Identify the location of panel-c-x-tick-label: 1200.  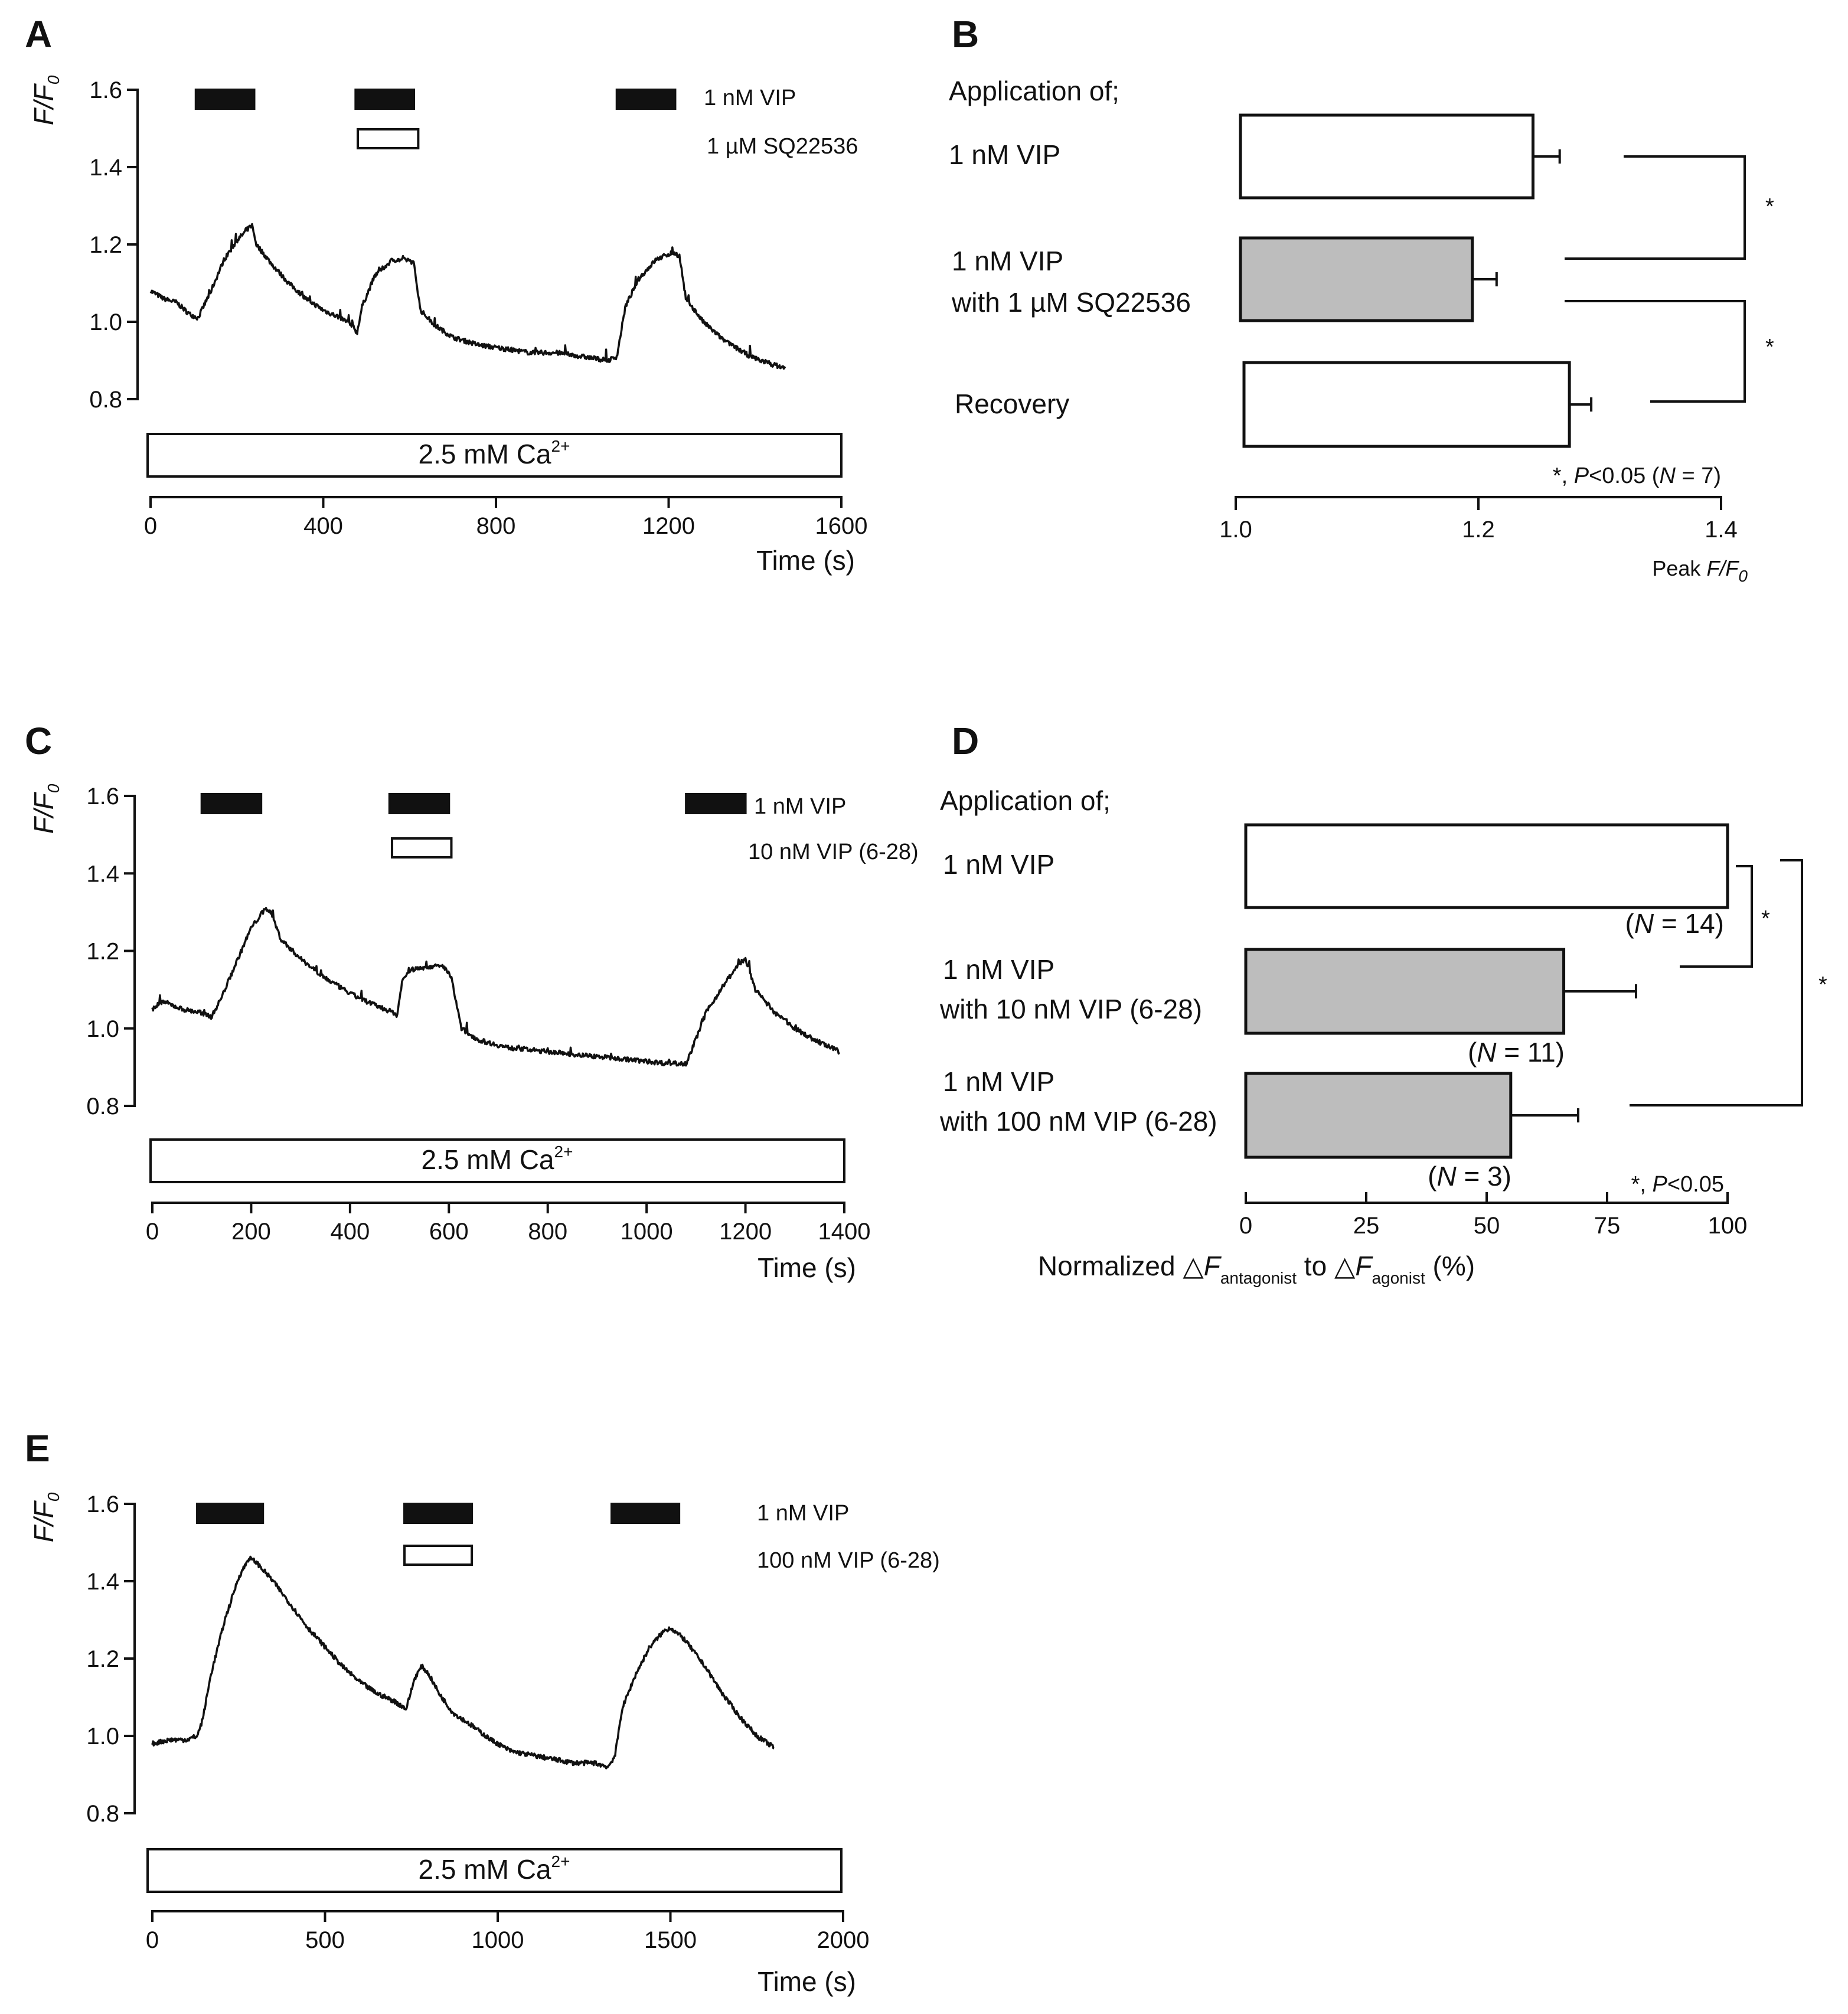
(745, 1232).